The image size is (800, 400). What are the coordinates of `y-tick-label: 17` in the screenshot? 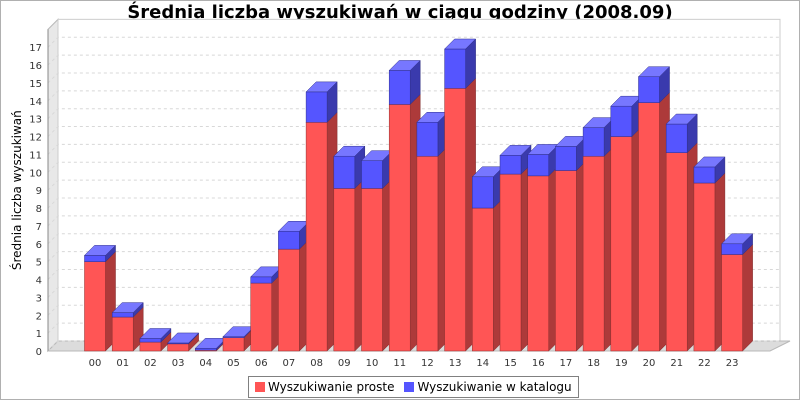 It's located at (35, 48).